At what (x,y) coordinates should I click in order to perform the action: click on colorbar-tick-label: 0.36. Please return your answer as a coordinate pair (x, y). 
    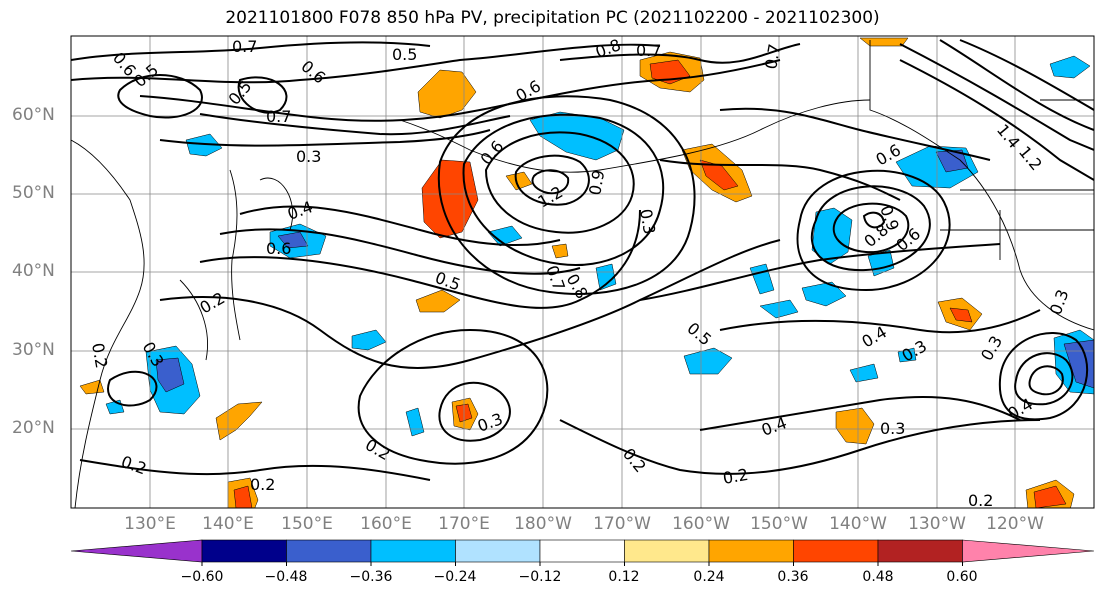
    Looking at the image, I should click on (793, 577).